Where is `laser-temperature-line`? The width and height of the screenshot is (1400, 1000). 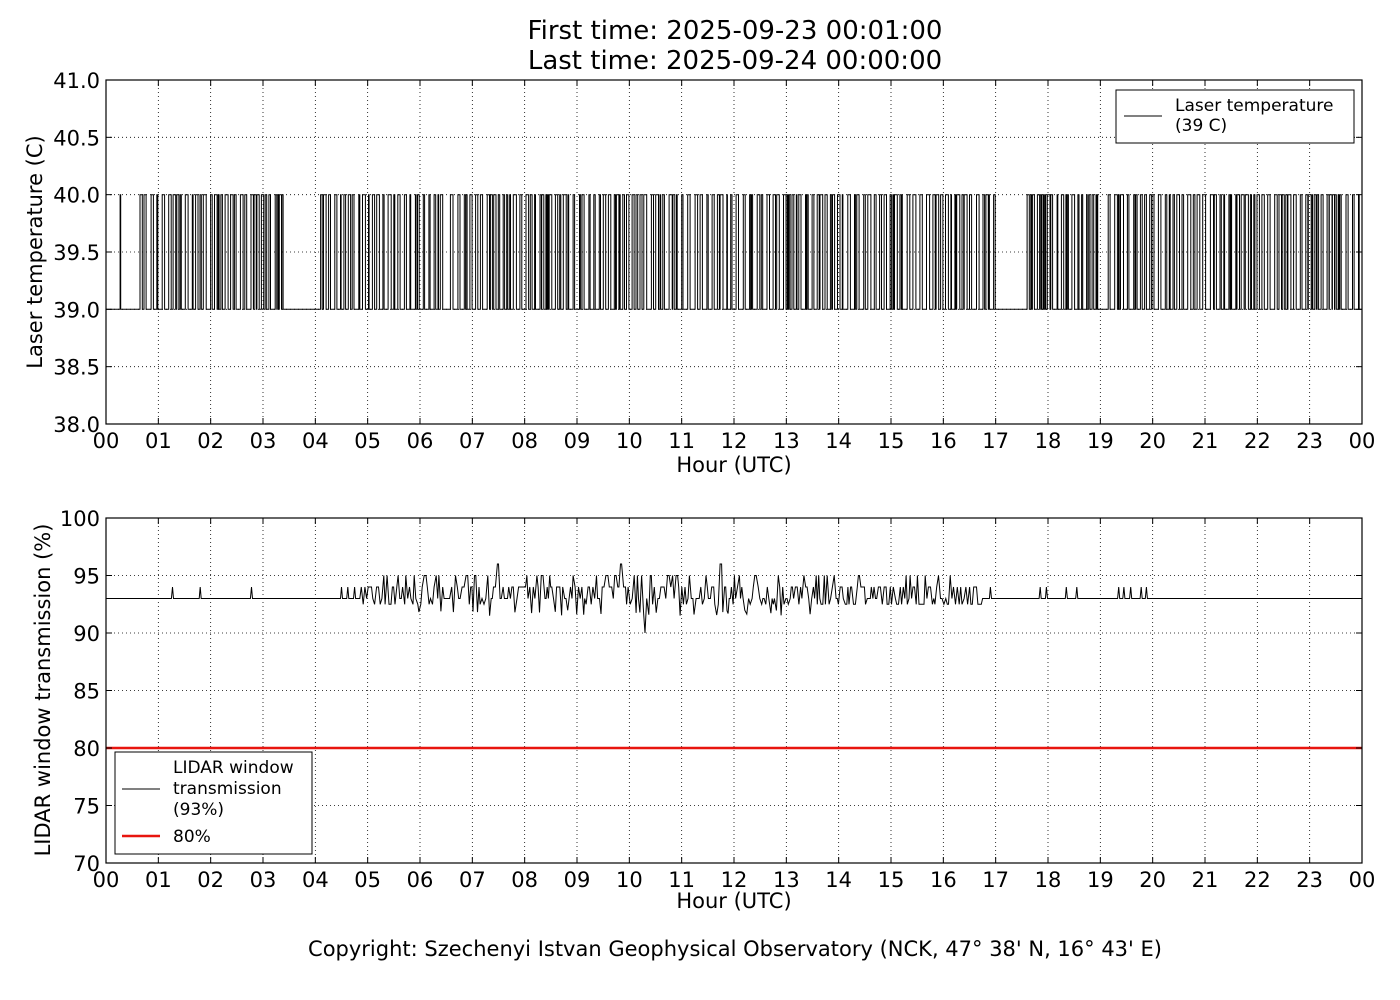 laser-temperature-line is located at coordinates (734, 252).